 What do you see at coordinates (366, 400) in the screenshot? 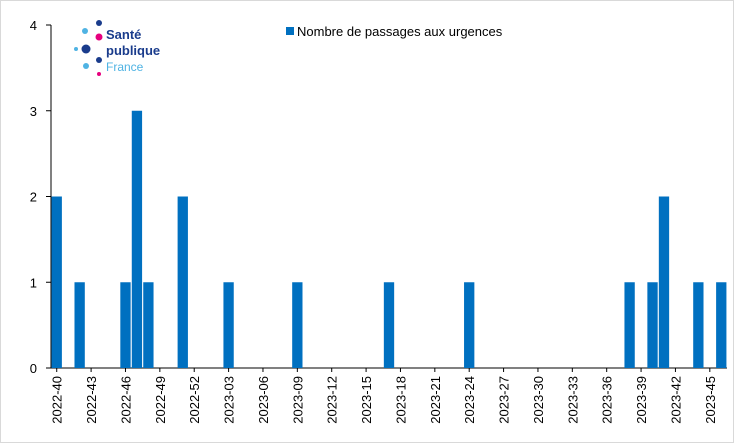
I see `x-tick-label: 2023-15` at bounding box center [366, 400].